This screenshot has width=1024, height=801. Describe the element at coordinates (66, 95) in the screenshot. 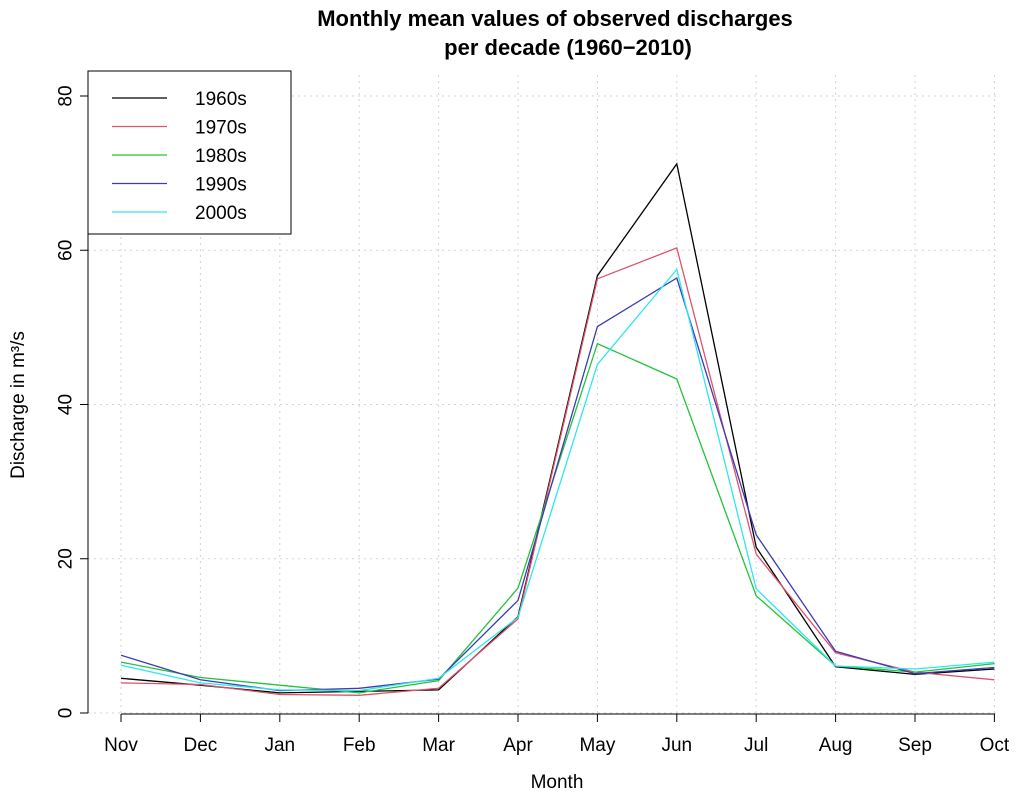

I see `y-tick-label: 80` at that location.